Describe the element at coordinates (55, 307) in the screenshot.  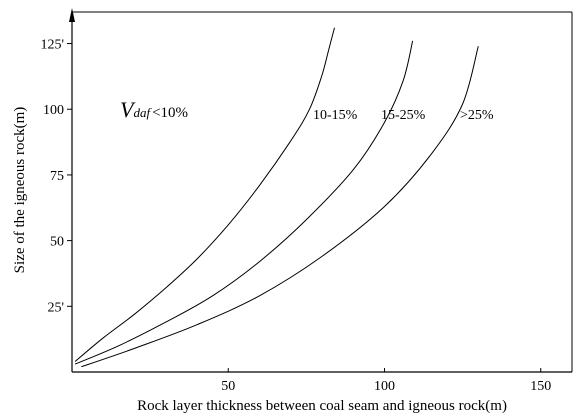
I see `y-tick-label: 25'` at that location.